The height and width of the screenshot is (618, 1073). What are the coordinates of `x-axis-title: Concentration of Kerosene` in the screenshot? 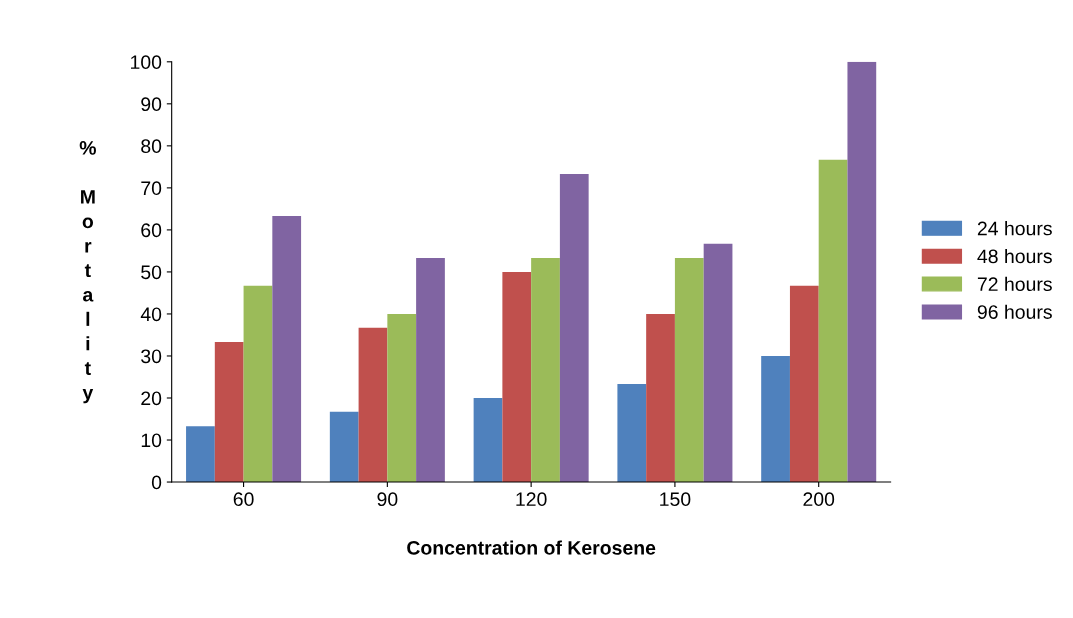 It's located at (531, 547).